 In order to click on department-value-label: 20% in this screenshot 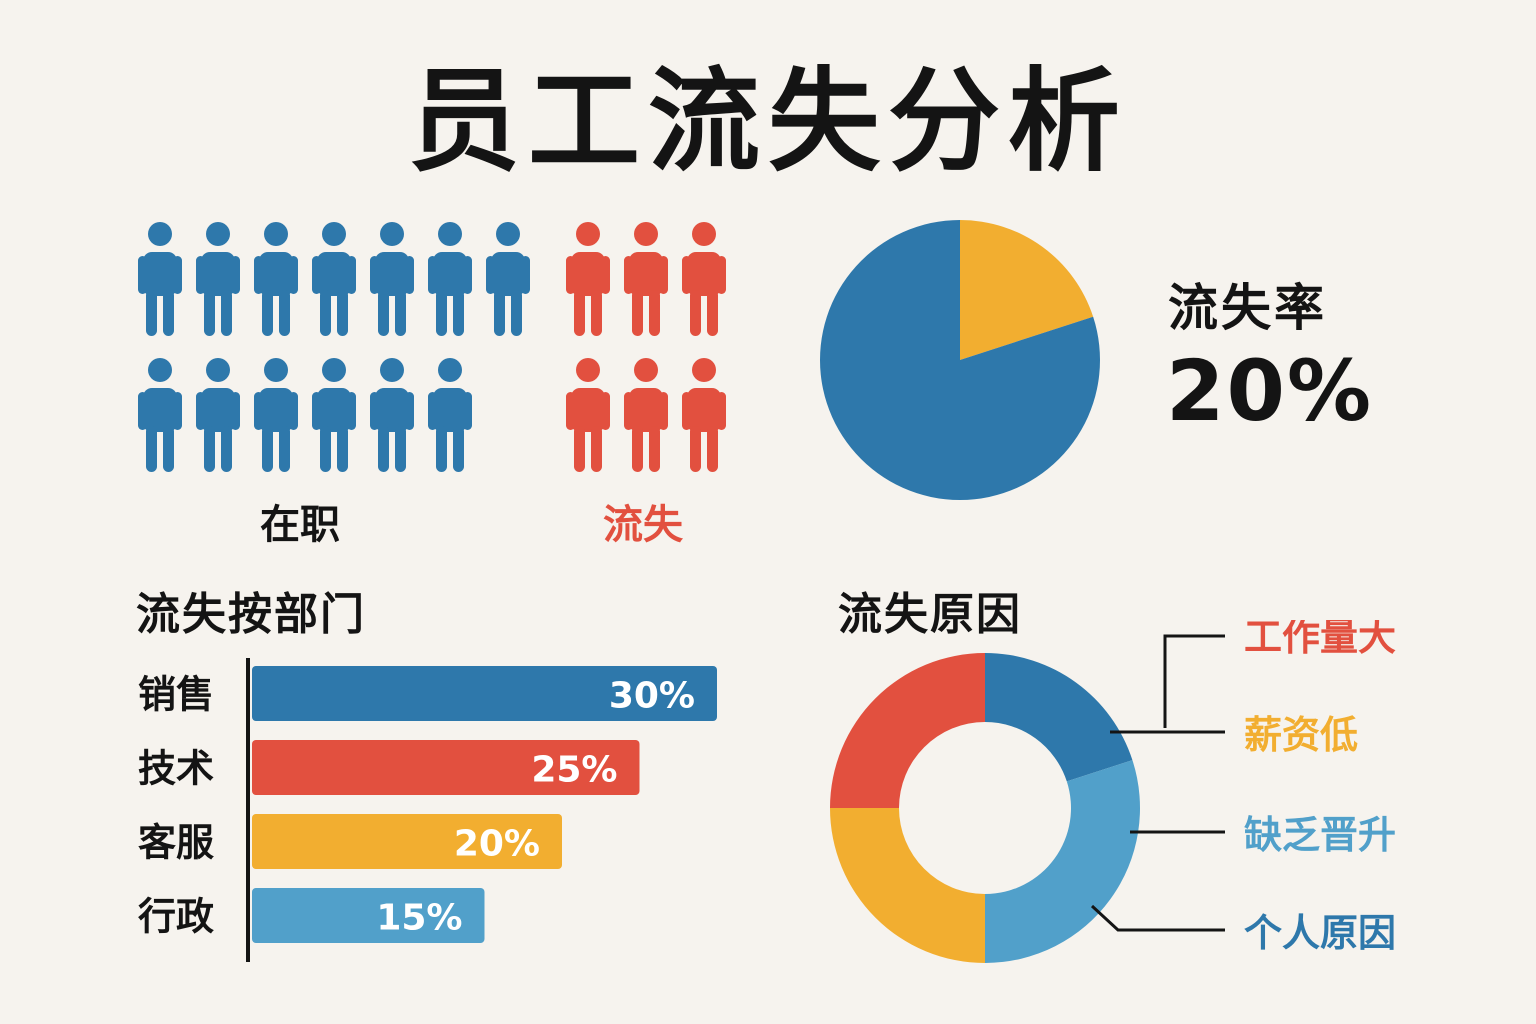, I will do `click(497, 844)`.